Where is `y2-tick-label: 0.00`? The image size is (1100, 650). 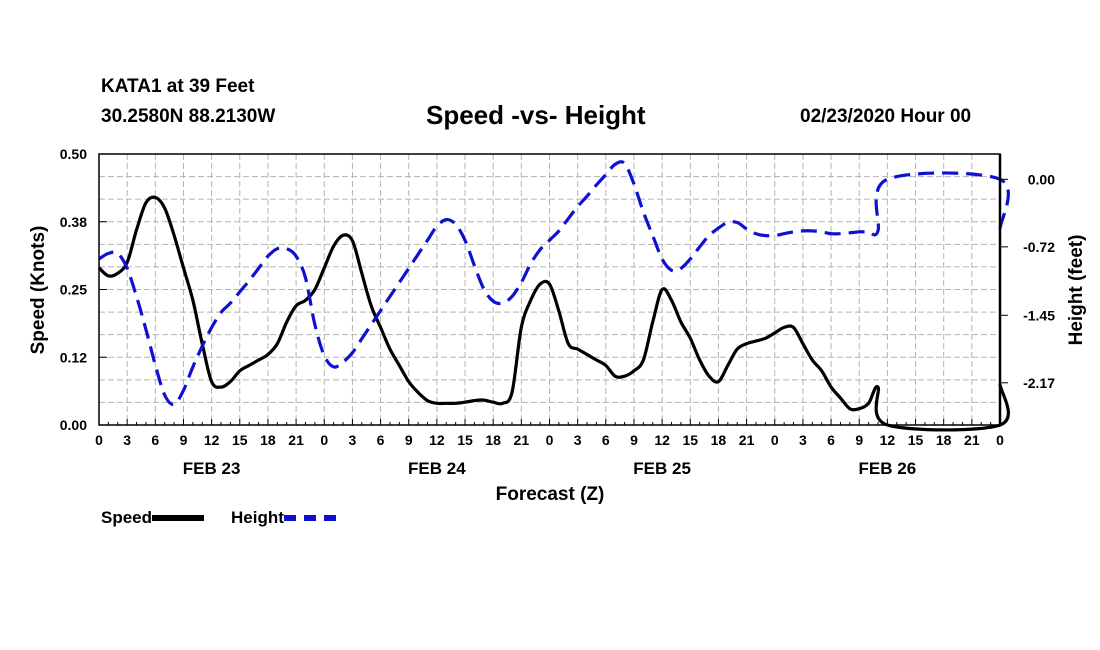
y2-tick-label: 0.00 is located at coordinates (1041, 179).